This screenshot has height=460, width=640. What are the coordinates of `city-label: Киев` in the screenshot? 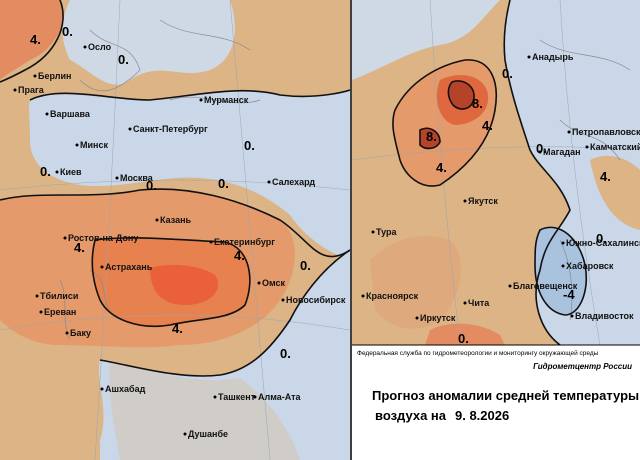 It's located at (71, 172).